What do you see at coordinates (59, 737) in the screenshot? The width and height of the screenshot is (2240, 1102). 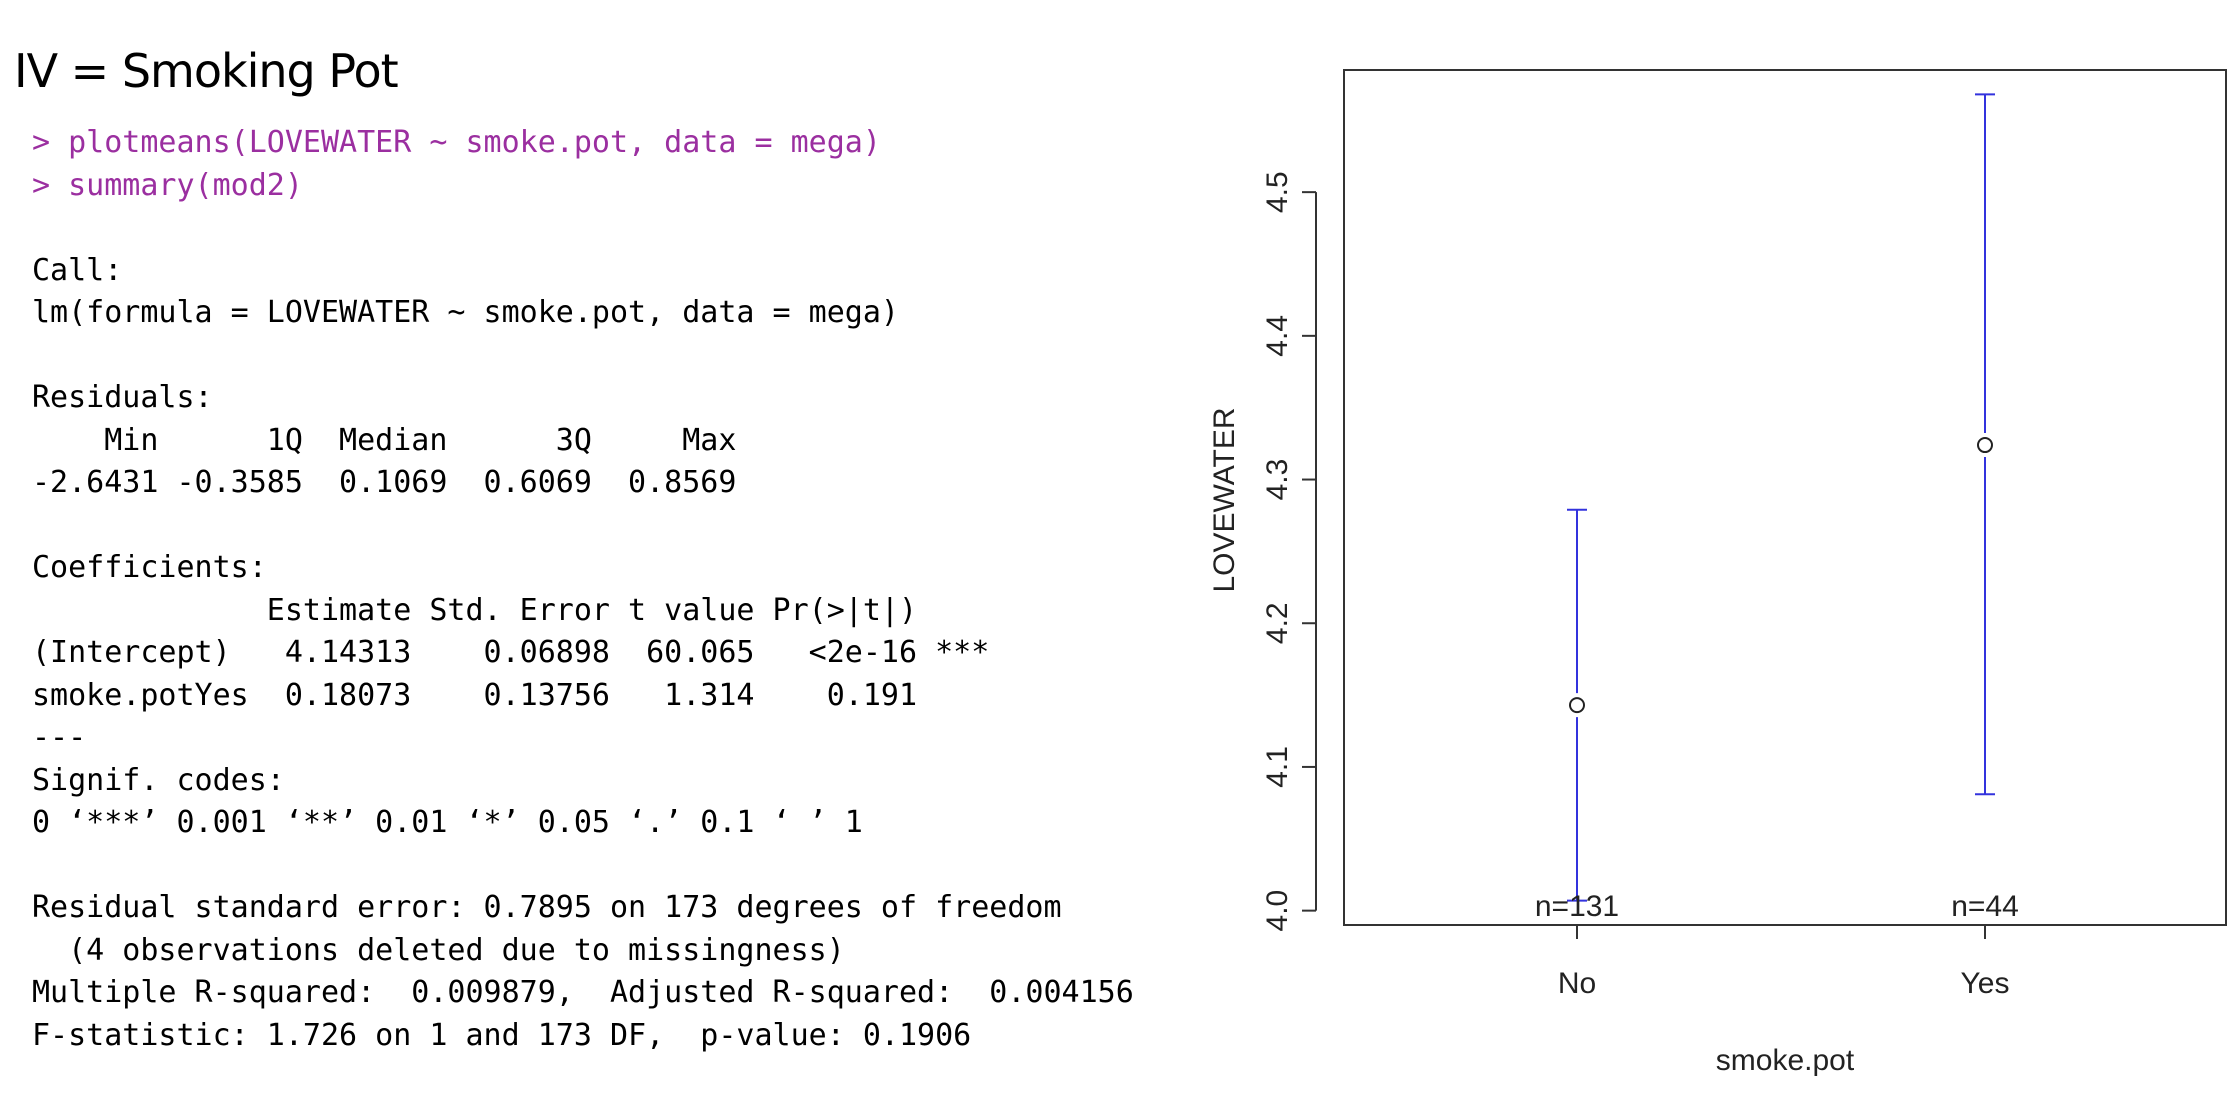 I see `console-output-line: ---` at bounding box center [59, 737].